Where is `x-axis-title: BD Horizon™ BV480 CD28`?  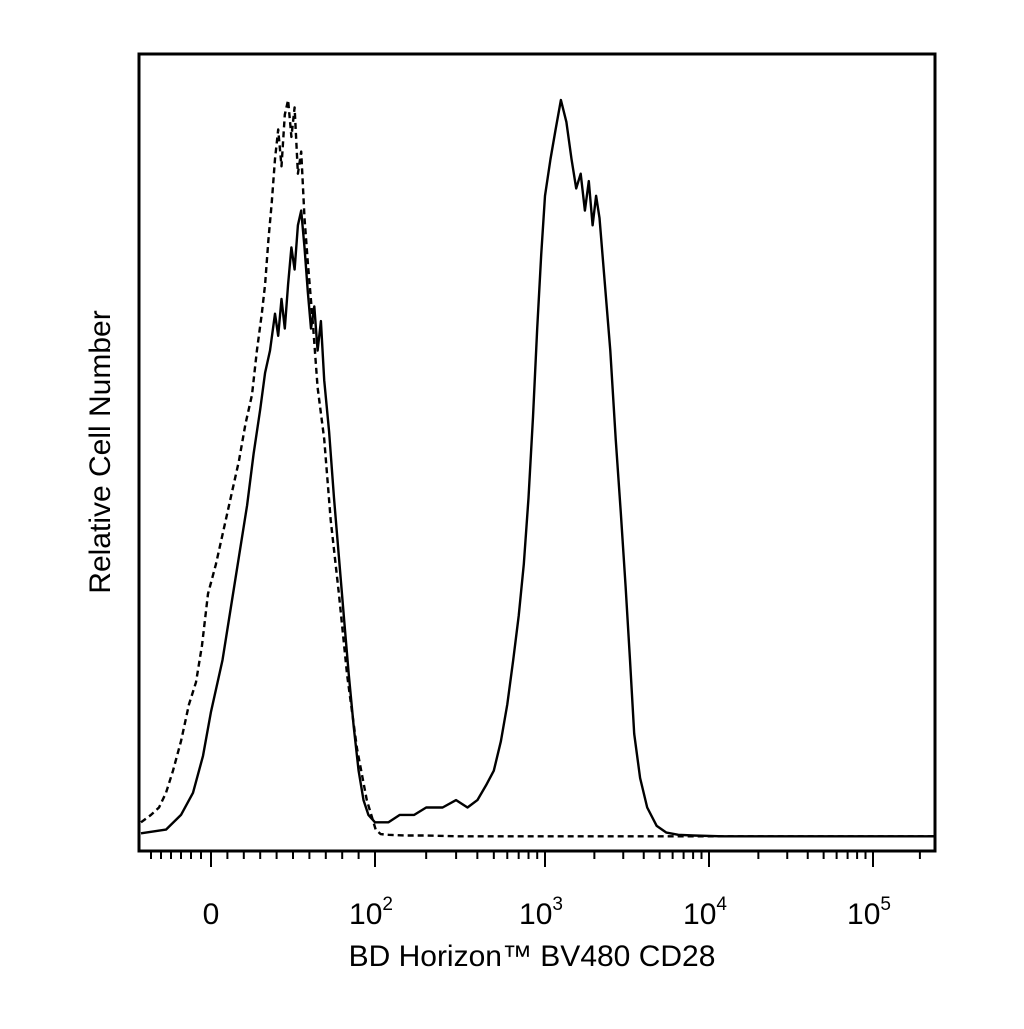
x-axis-title: BD Horizon™ BV480 CD28 is located at coordinates (532, 956).